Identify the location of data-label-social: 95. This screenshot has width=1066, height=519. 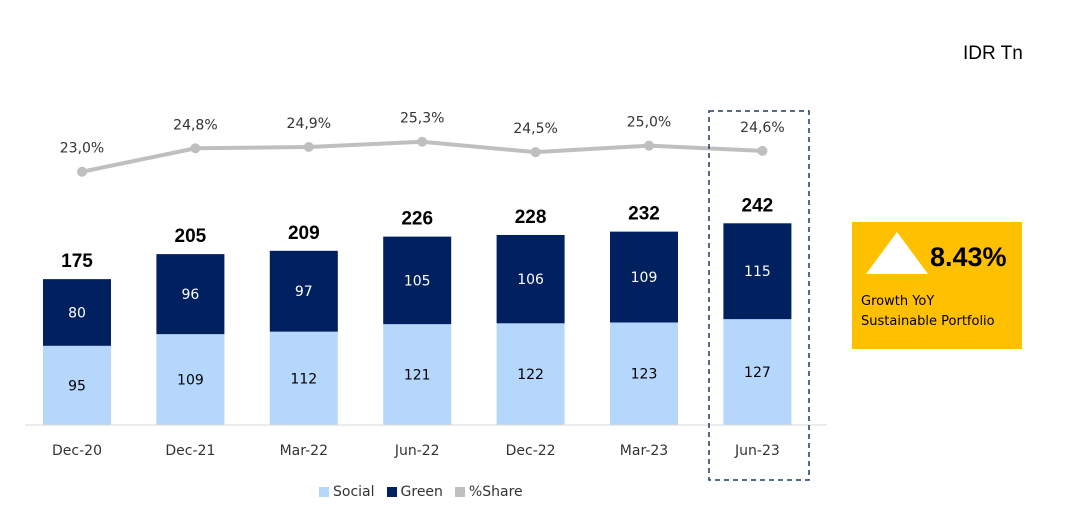
(77, 386).